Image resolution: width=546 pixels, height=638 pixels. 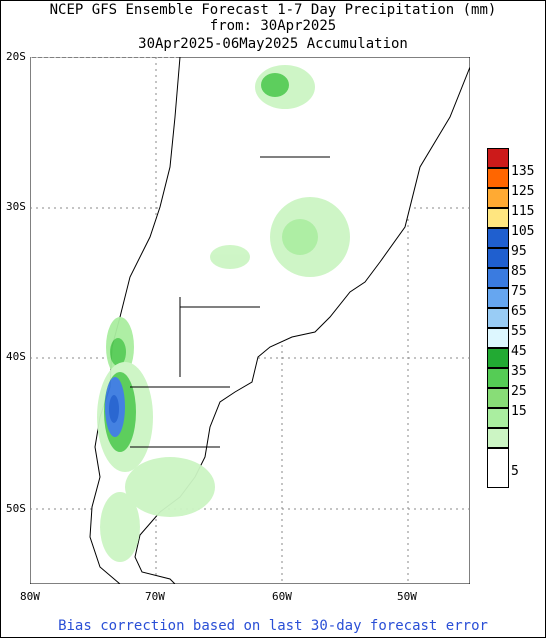 What do you see at coordinates (523, 171) in the screenshot?
I see `legend-label: 135` at bounding box center [523, 171].